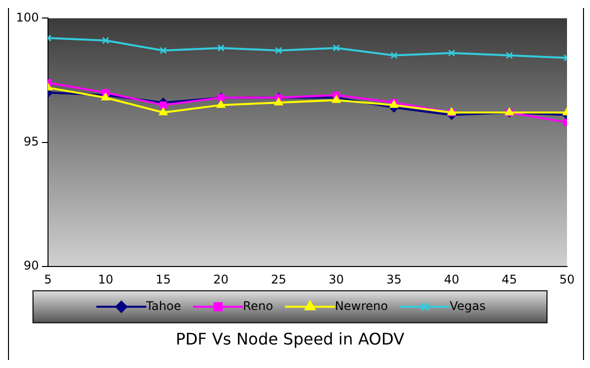 The width and height of the screenshot is (590, 368). What do you see at coordinates (336, 279) in the screenshot?
I see `x-tick-label: 30` at bounding box center [336, 279].